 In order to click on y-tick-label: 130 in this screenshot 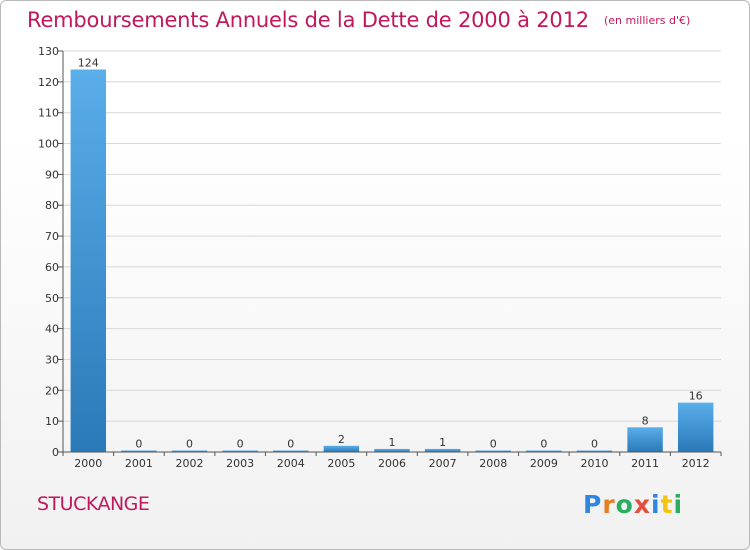, I will do `click(48, 51)`.